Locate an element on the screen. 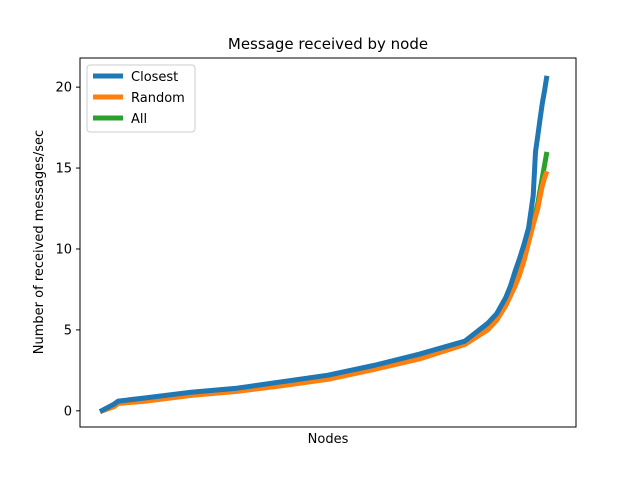 The image size is (640, 480). legend-box is located at coordinates (141, 98).